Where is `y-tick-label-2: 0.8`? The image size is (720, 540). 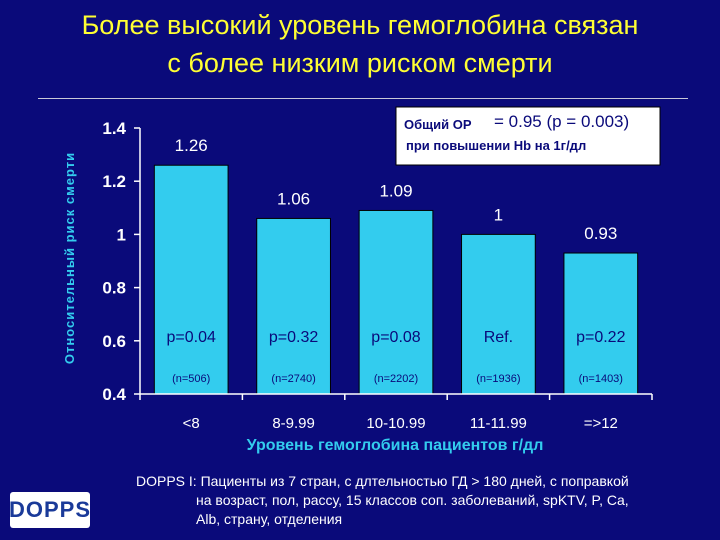
y-tick-label-2: 0.8 is located at coordinates (114, 288).